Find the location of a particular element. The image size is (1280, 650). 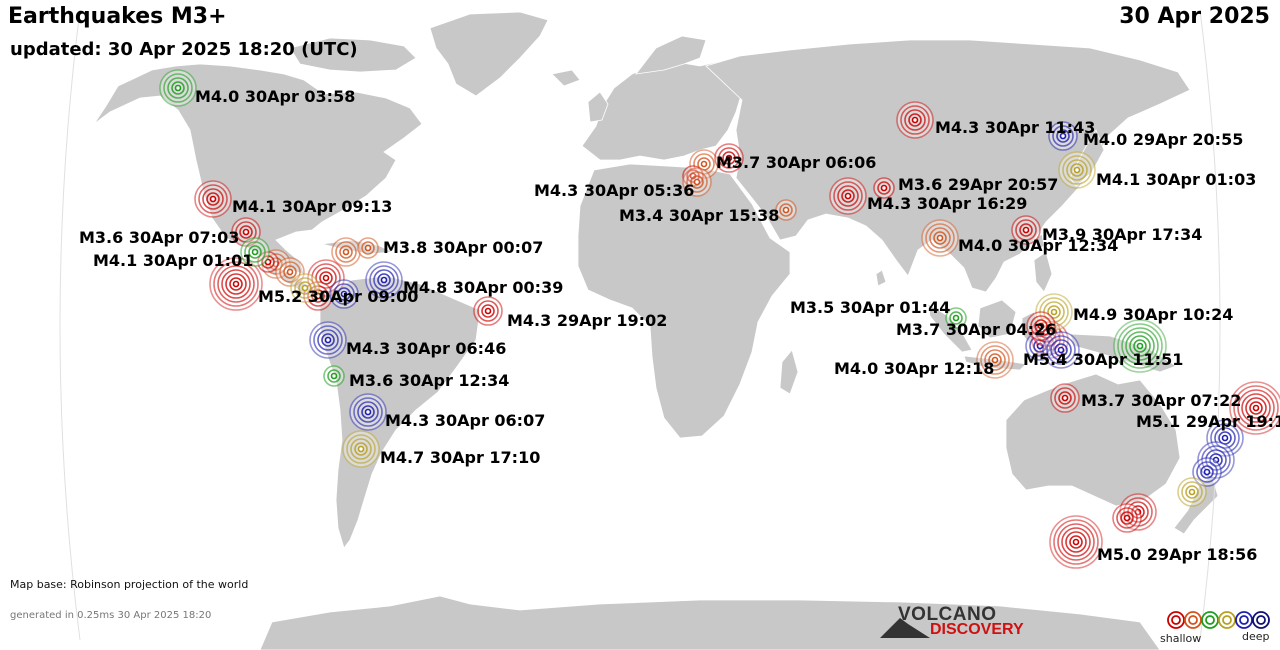

generated-note: generated in 0.25ms 30 Apr 2025 18:20 is located at coordinates (111, 615).